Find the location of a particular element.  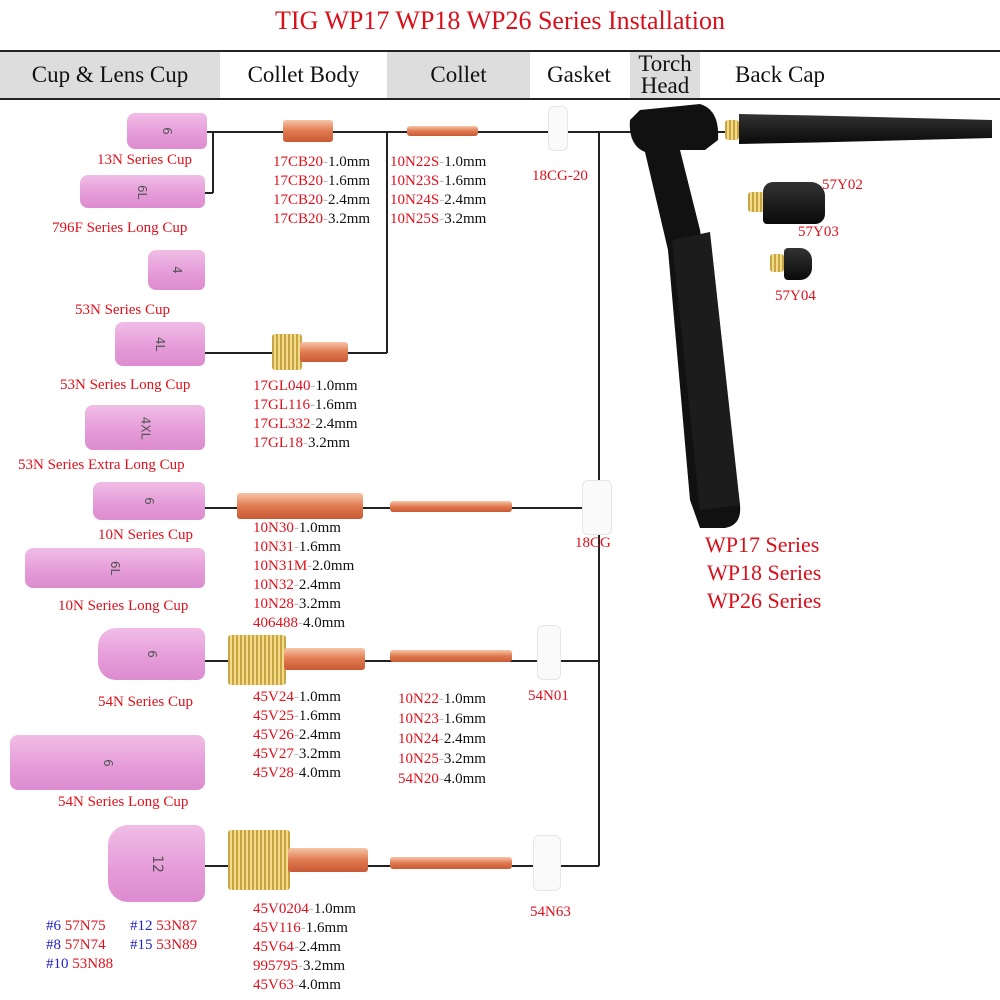

part-code: 54N20 is located at coordinates (418, 779).